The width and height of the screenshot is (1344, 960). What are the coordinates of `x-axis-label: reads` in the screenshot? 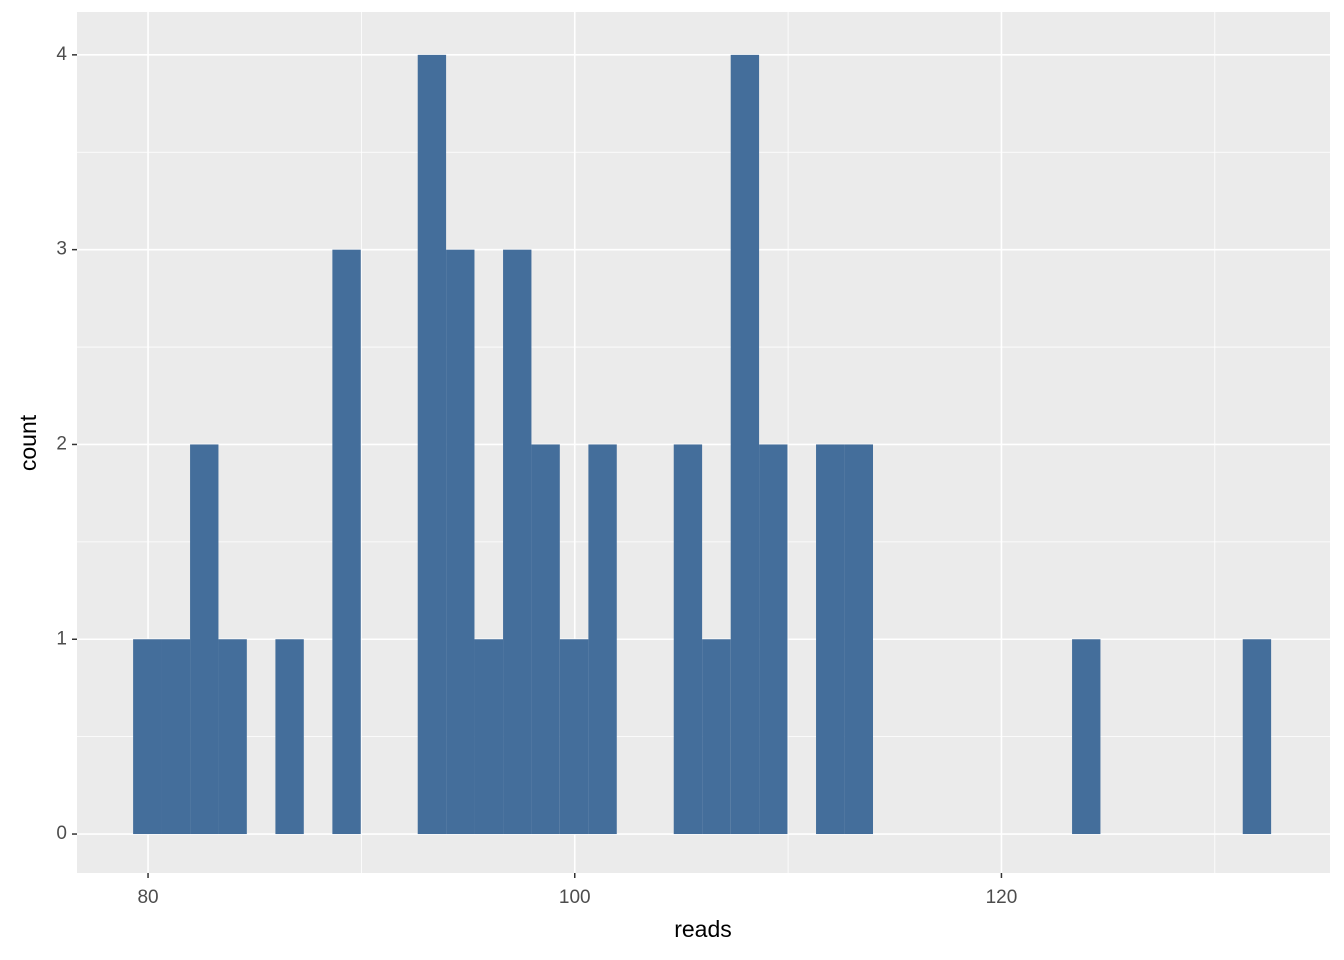 It's located at (703, 929).